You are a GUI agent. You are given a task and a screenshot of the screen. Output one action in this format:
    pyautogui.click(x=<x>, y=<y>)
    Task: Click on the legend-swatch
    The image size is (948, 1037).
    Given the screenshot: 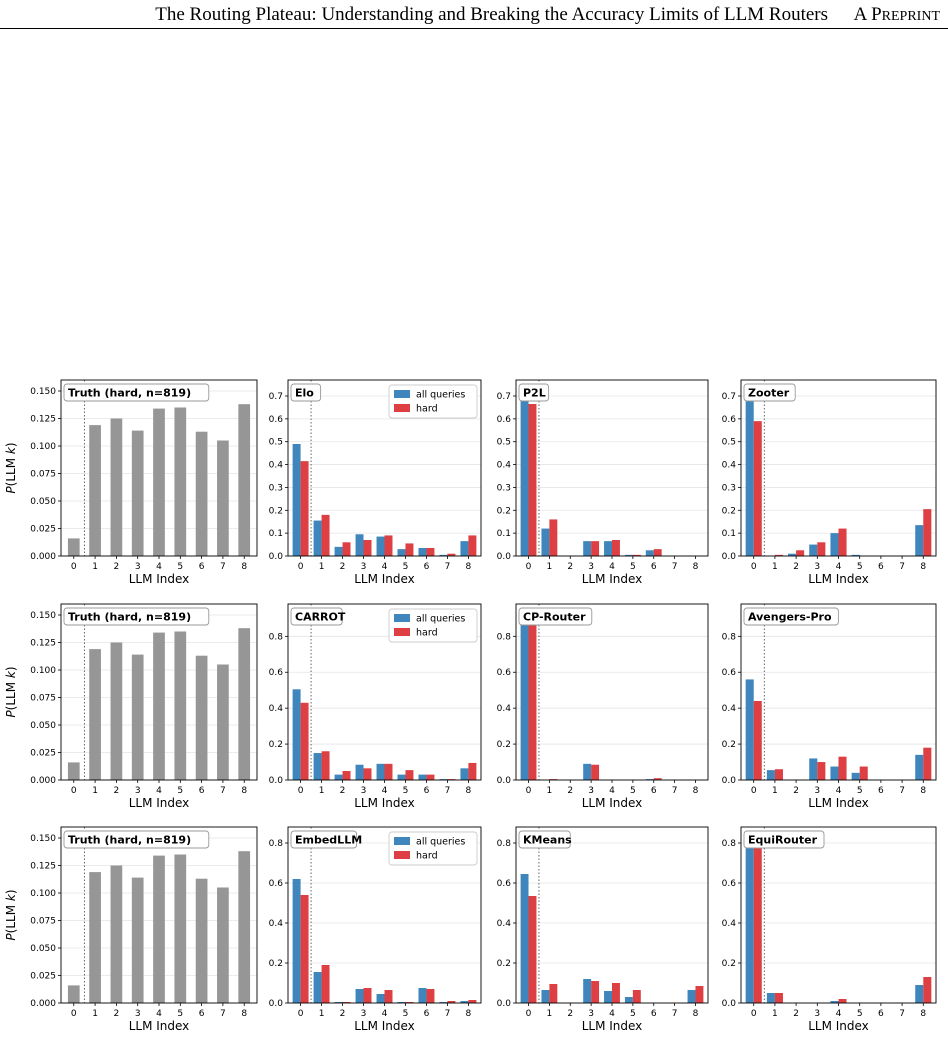 What is the action you would take?
    pyautogui.click(x=402, y=841)
    